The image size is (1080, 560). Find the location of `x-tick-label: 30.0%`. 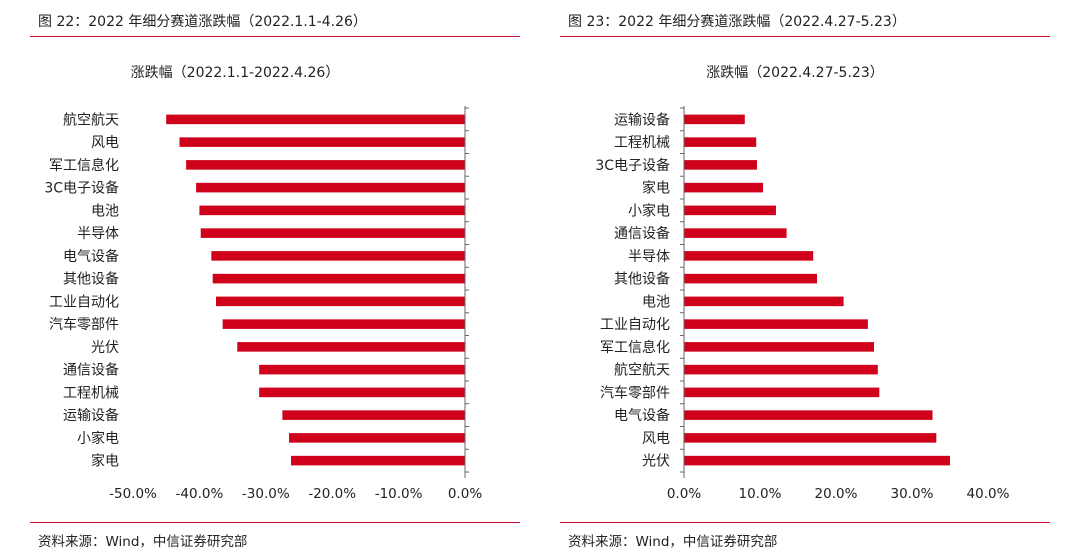

x-tick-label: 30.0% is located at coordinates (912, 494).